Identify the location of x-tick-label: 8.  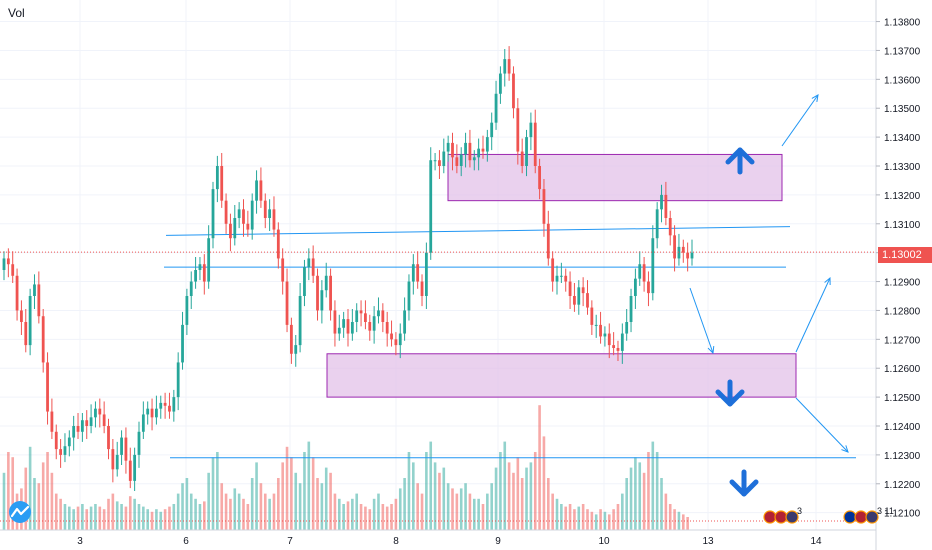
(396, 541).